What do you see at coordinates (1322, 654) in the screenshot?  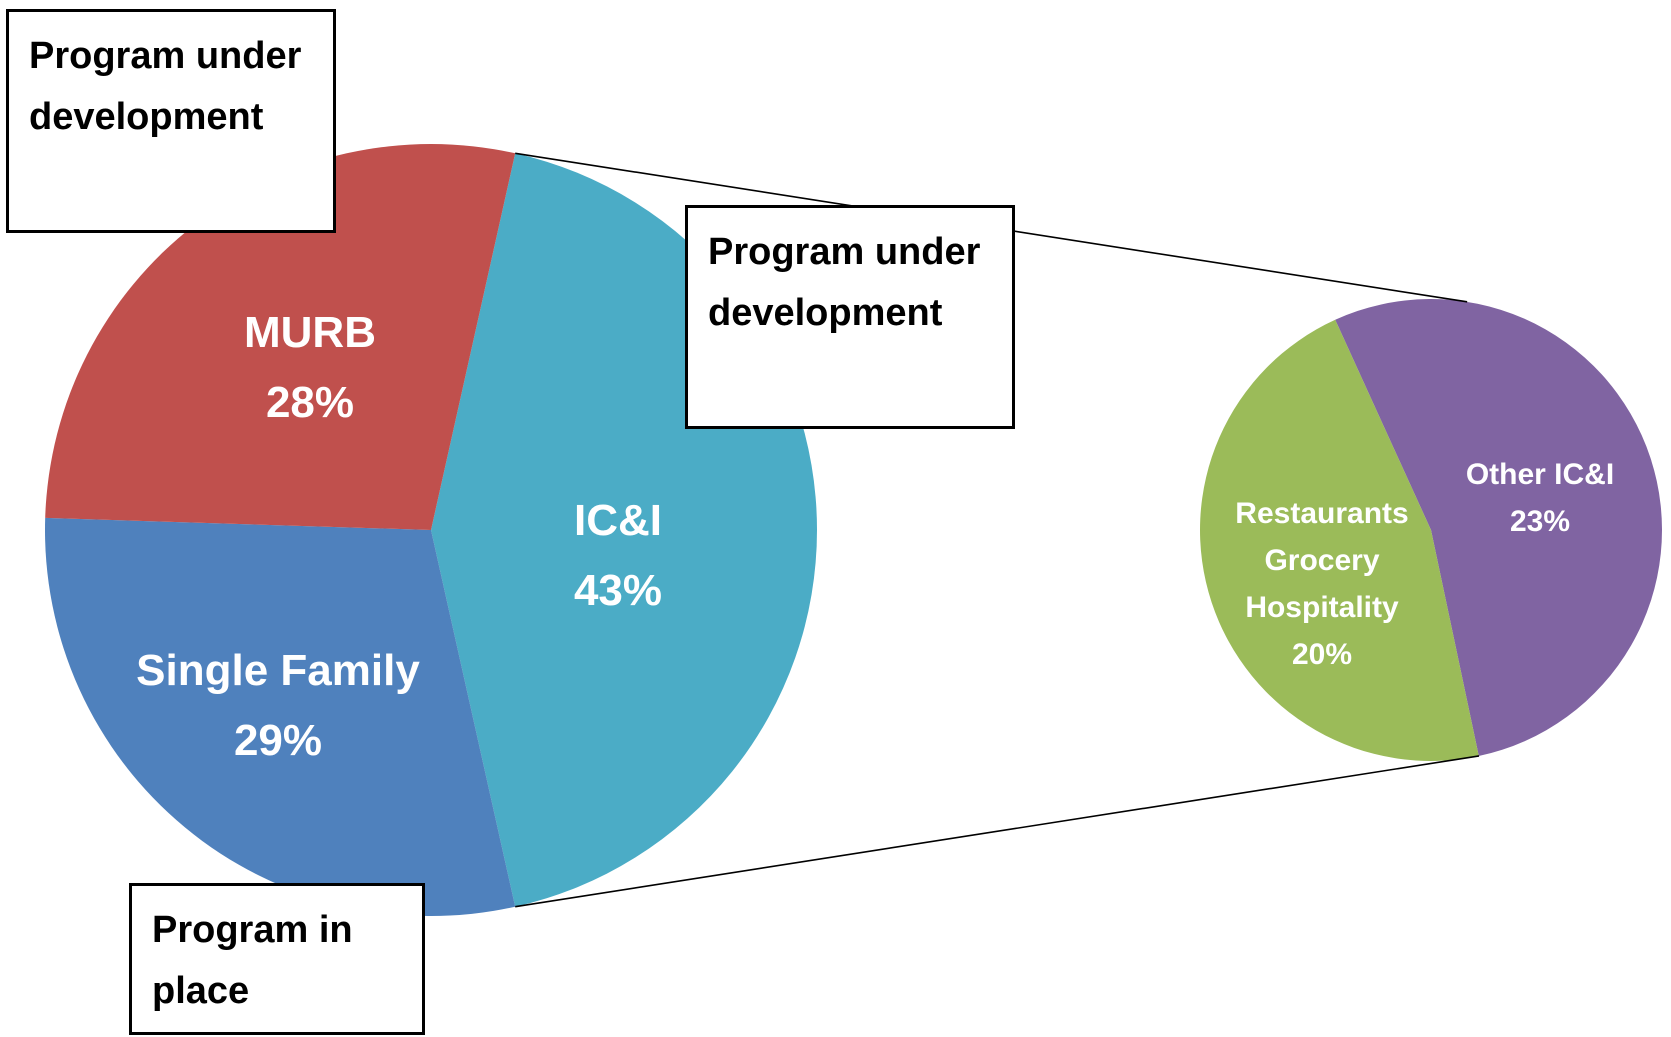 I see `value-label: 20%` at bounding box center [1322, 654].